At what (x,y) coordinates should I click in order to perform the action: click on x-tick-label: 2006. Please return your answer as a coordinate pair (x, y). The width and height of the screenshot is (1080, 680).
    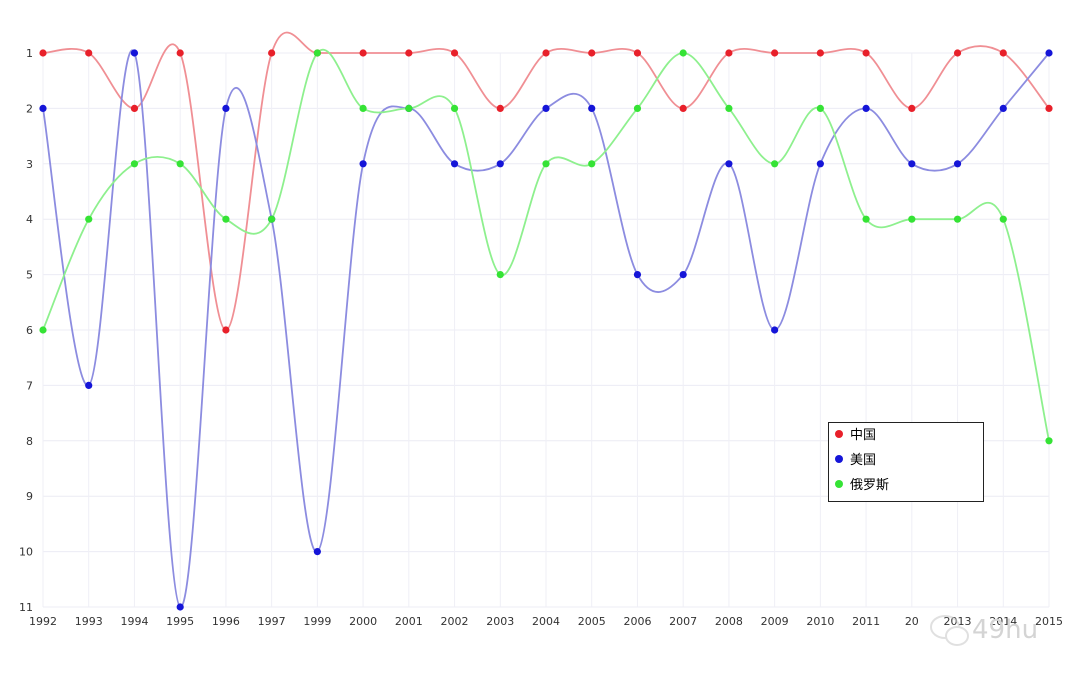
    Looking at the image, I should click on (637, 621).